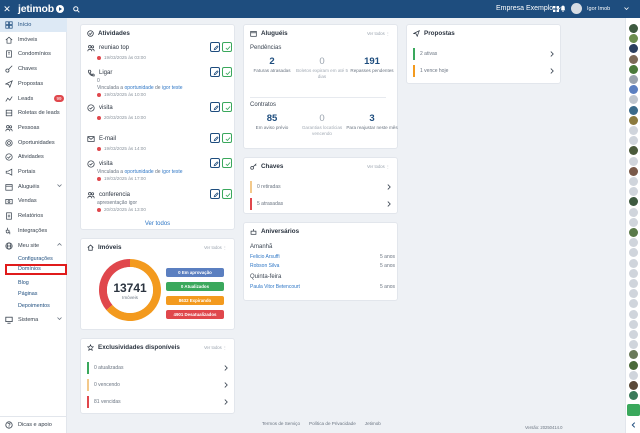 This screenshot has height=433, width=640. I want to click on sidebar-item-meu-site: Meu site, so click(33, 246).